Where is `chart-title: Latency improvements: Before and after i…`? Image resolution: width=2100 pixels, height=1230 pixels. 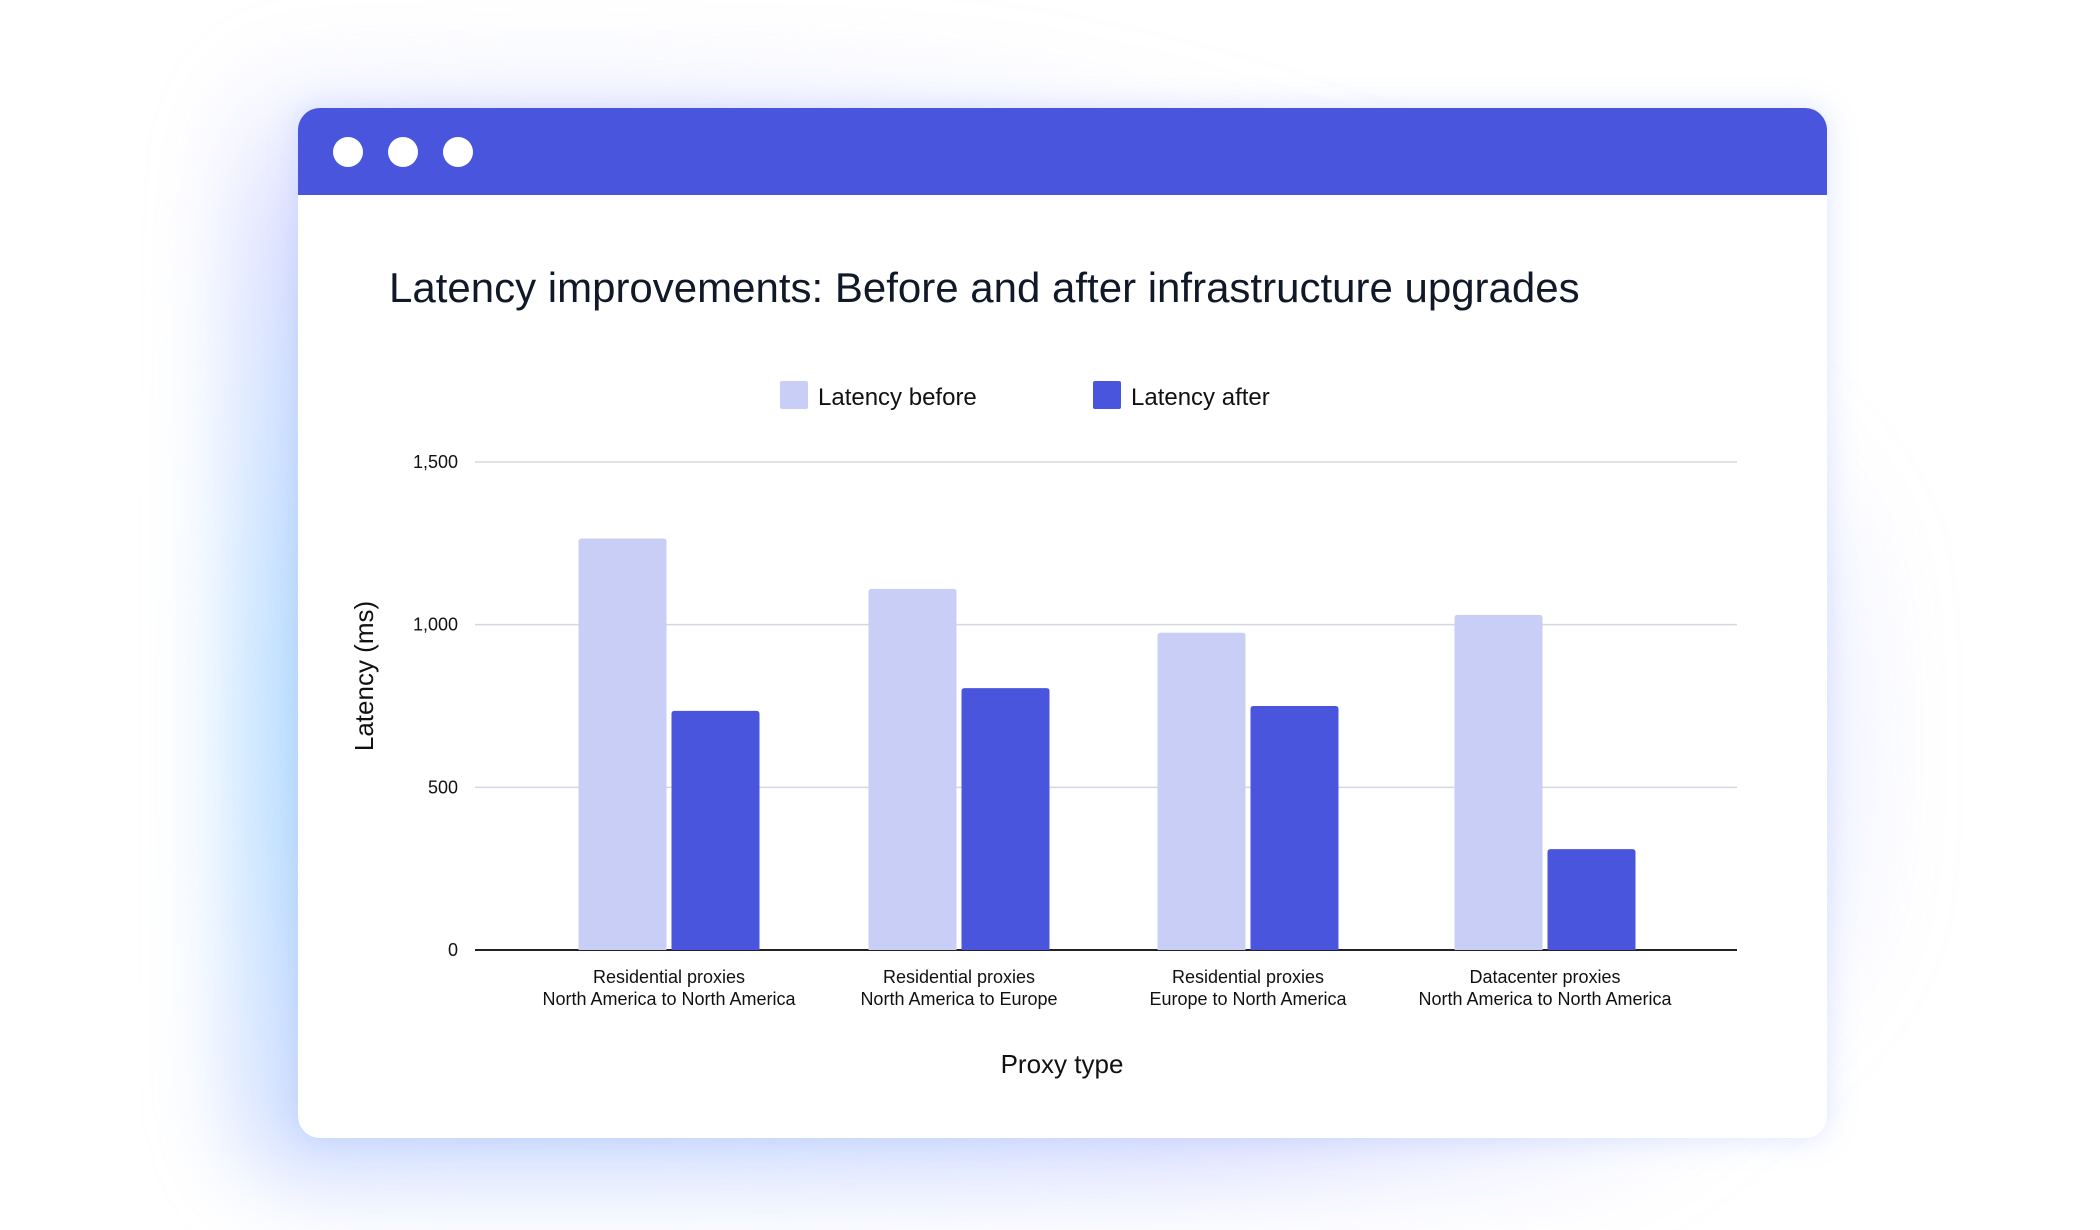 chart-title: Latency improvements: Before and after i… is located at coordinates (984, 287).